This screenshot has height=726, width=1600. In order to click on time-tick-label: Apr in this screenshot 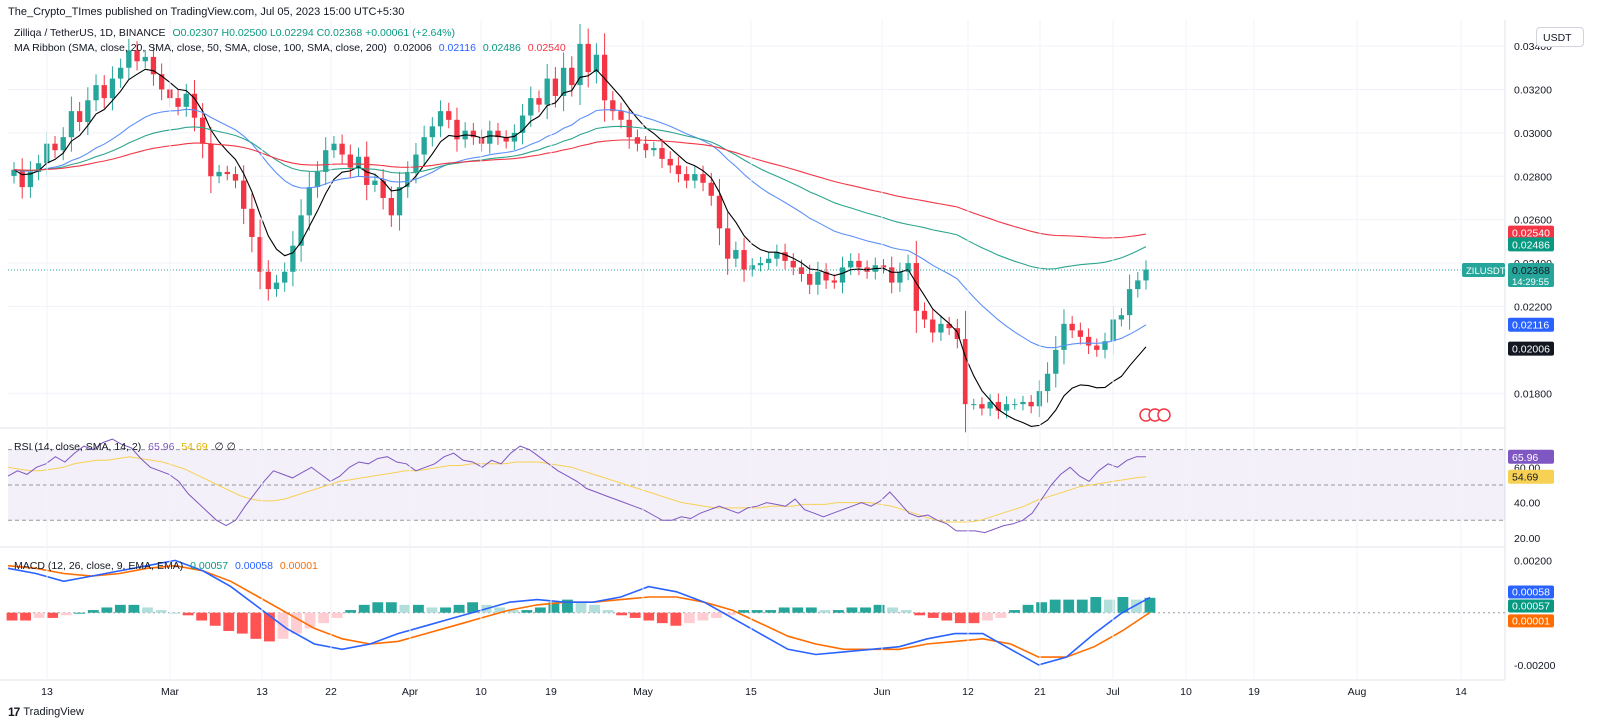, I will do `click(410, 692)`.